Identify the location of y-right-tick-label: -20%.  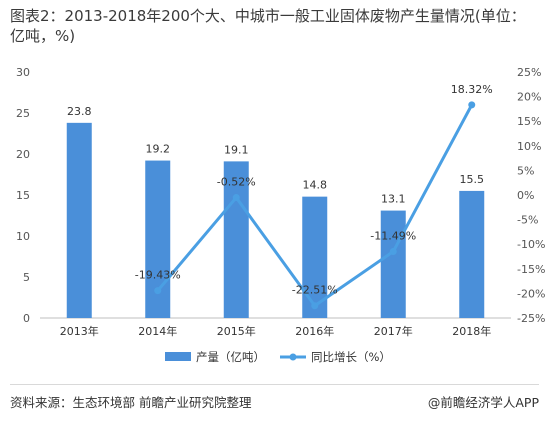
(531, 293).